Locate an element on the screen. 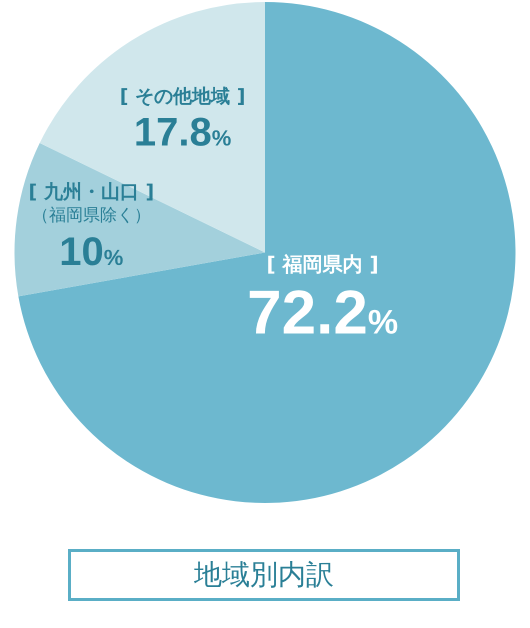  slice-label: [ 九州・山口 ] （福岡県除く） is located at coordinates (91, 203).